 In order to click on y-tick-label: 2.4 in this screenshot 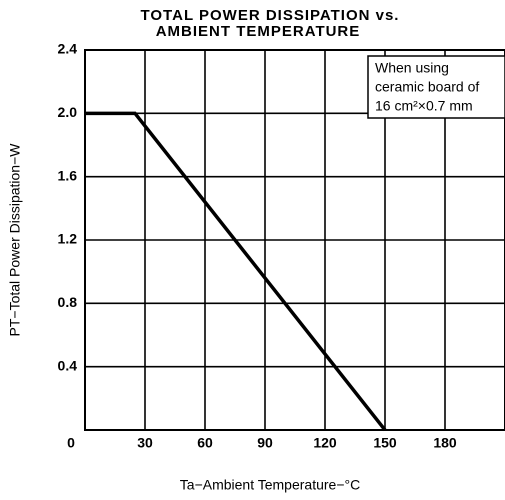, I will do `click(68, 49)`.